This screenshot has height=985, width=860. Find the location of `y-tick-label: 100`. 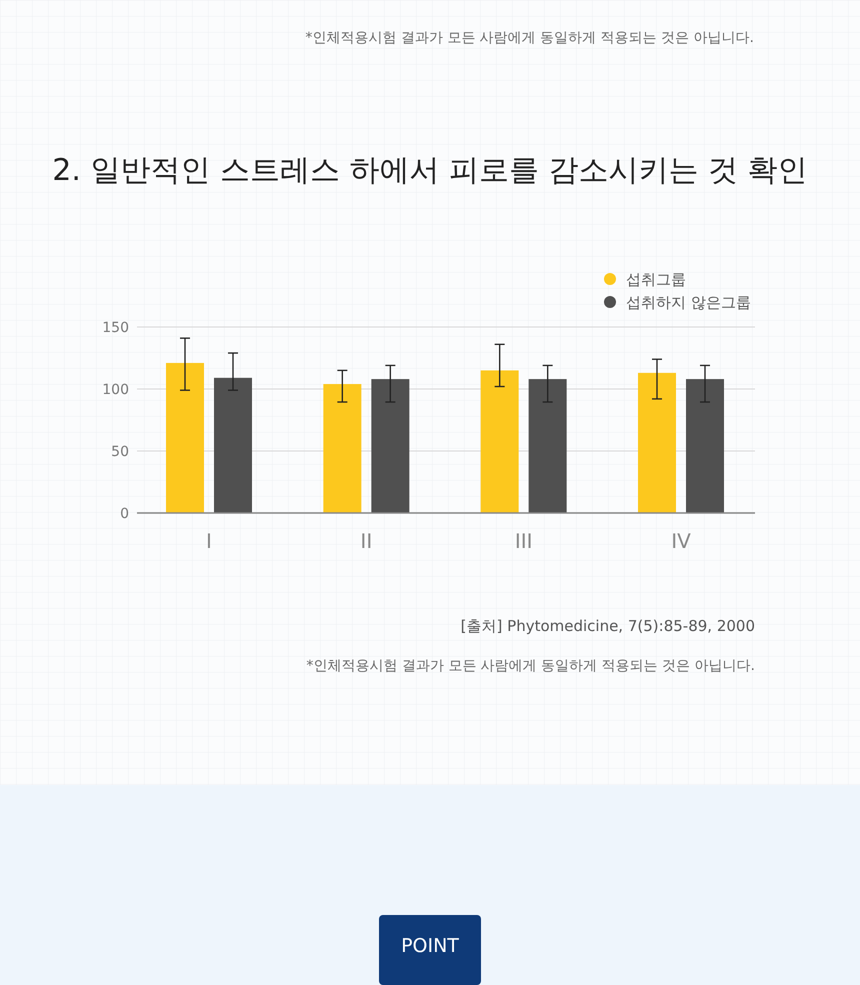

y-tick-label: 100 is located at coordinates (115, 390).